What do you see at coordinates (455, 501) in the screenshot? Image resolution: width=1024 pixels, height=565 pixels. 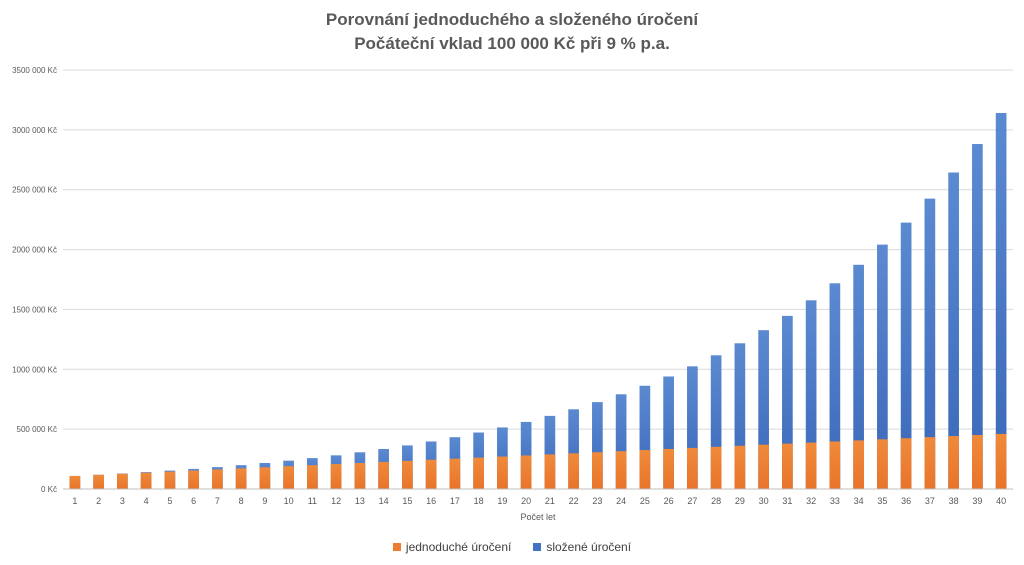 I see `x-tick-label: 17` at bounding box center [455, 501].